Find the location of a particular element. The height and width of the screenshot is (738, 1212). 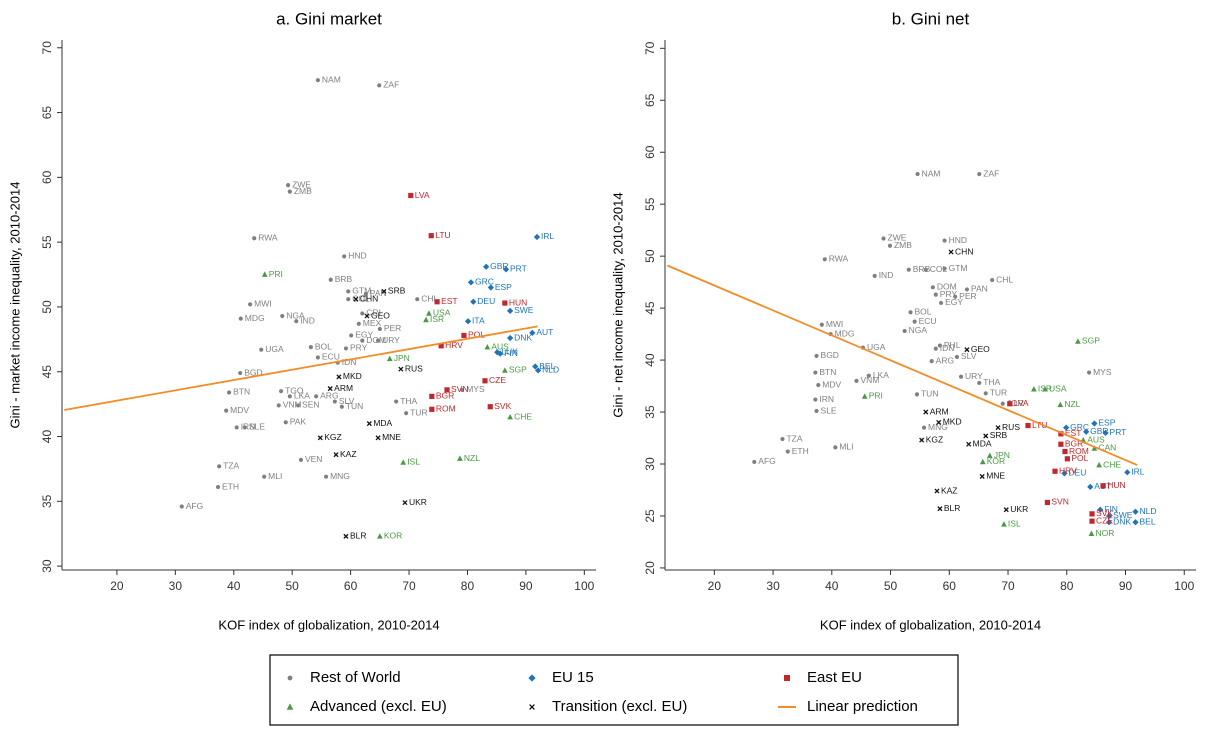

point-label: MKD is located at coordinates (952, 422).